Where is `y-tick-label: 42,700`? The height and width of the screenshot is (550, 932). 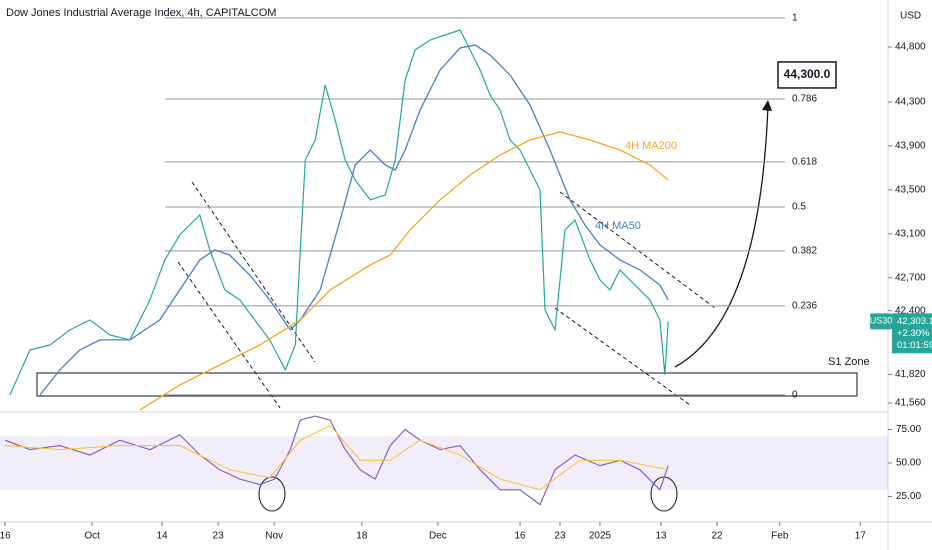 y-tick-label: 42,700 is located at coordinates (910, 277).